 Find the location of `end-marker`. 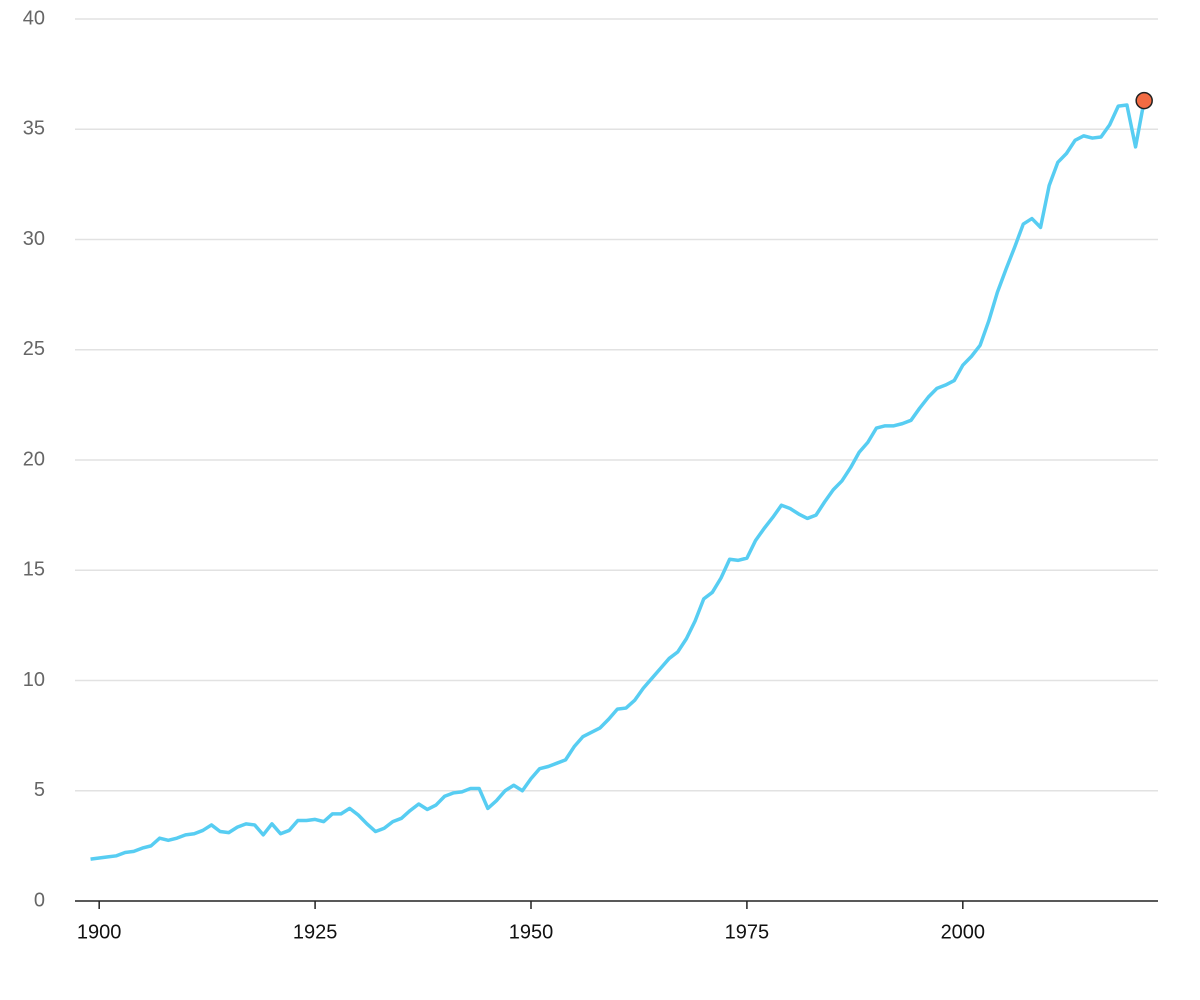

end-marker is located at coordinates (1144, 100).